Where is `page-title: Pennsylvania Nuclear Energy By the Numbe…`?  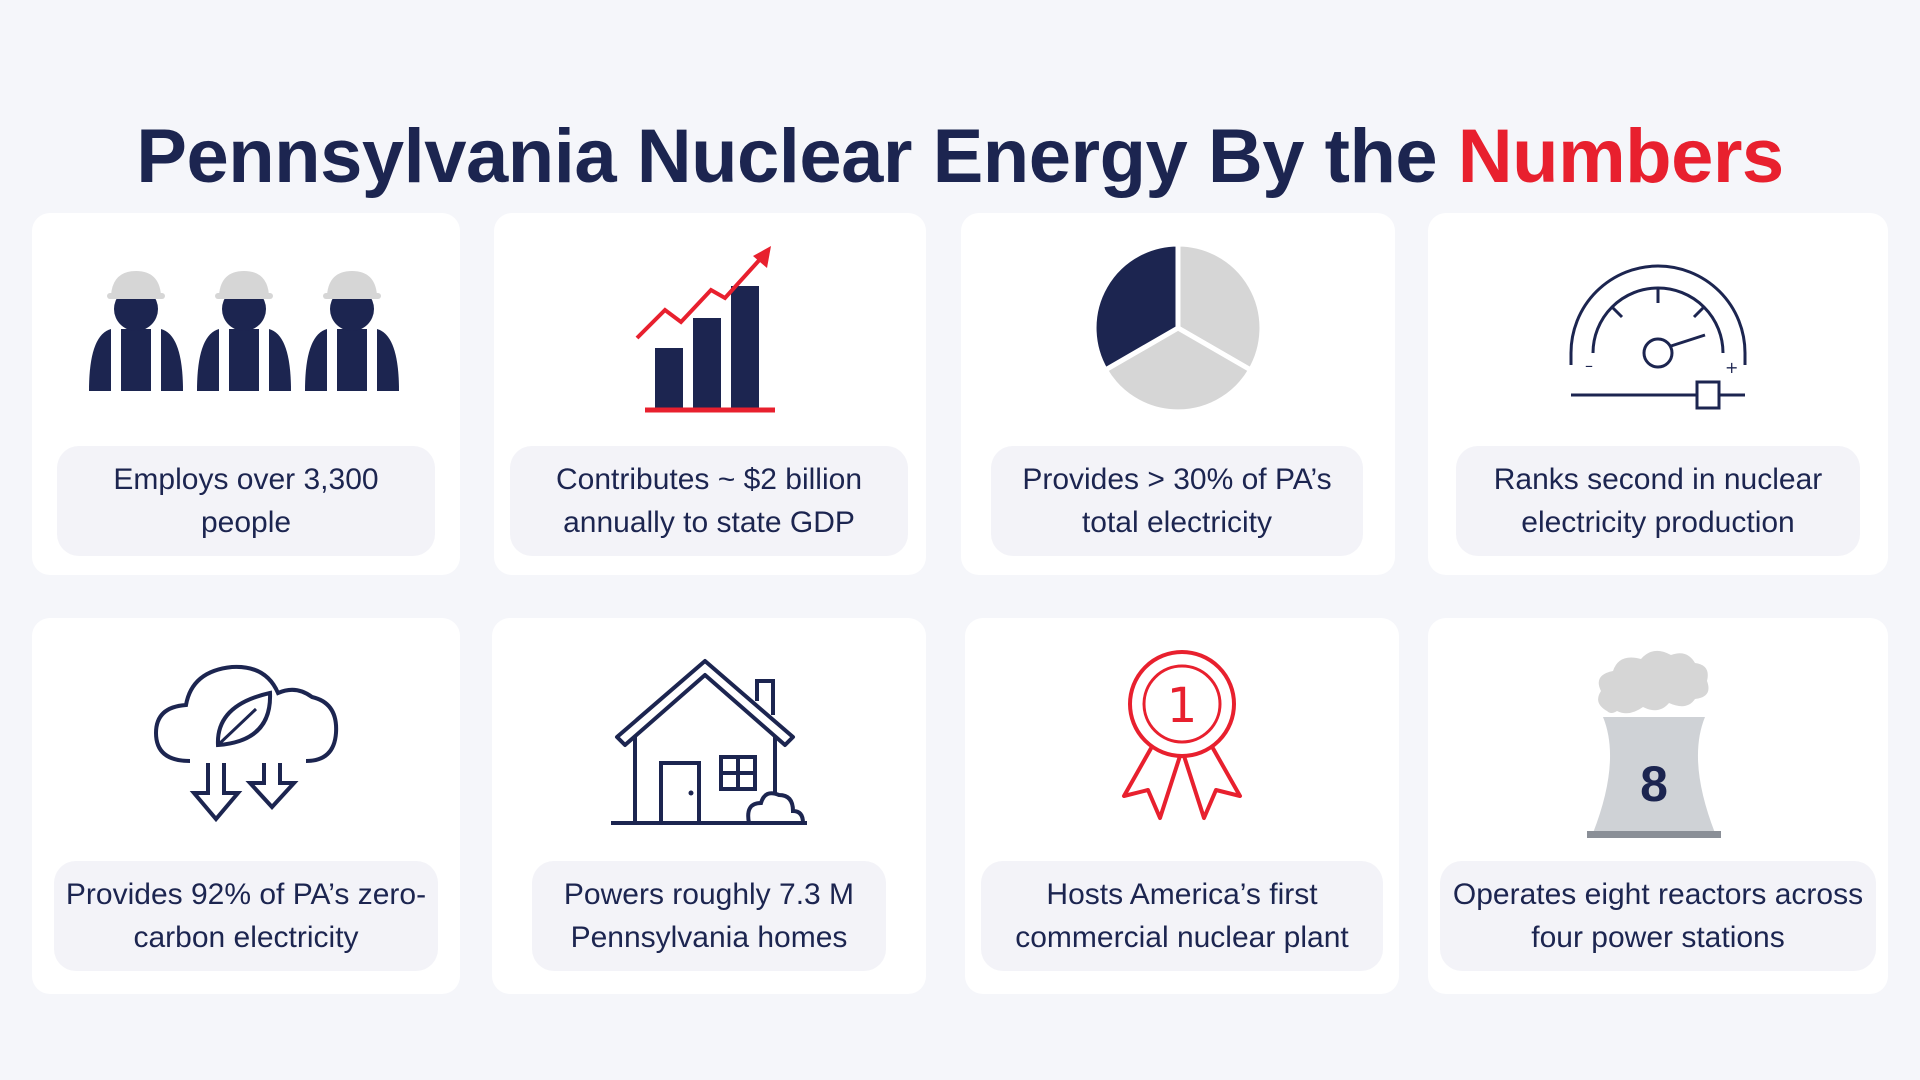
page-title: Pennsylvania Nuclear Energy By the Numbe… is located at coordinates (960, 156).